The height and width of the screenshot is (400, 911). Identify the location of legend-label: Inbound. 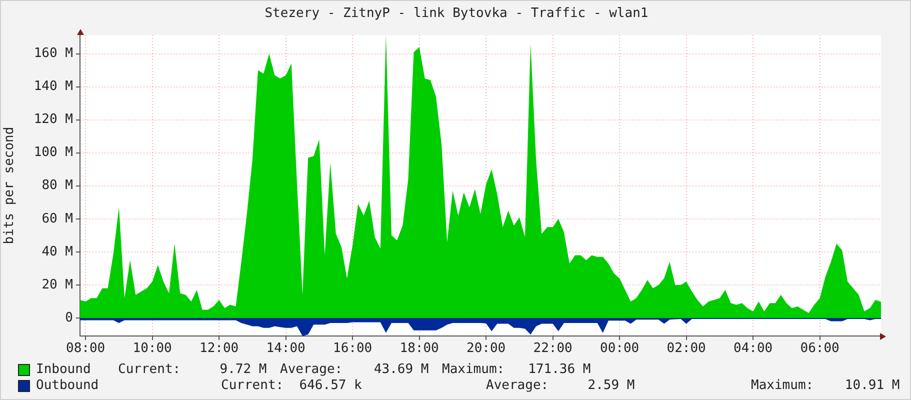
(63, 370).